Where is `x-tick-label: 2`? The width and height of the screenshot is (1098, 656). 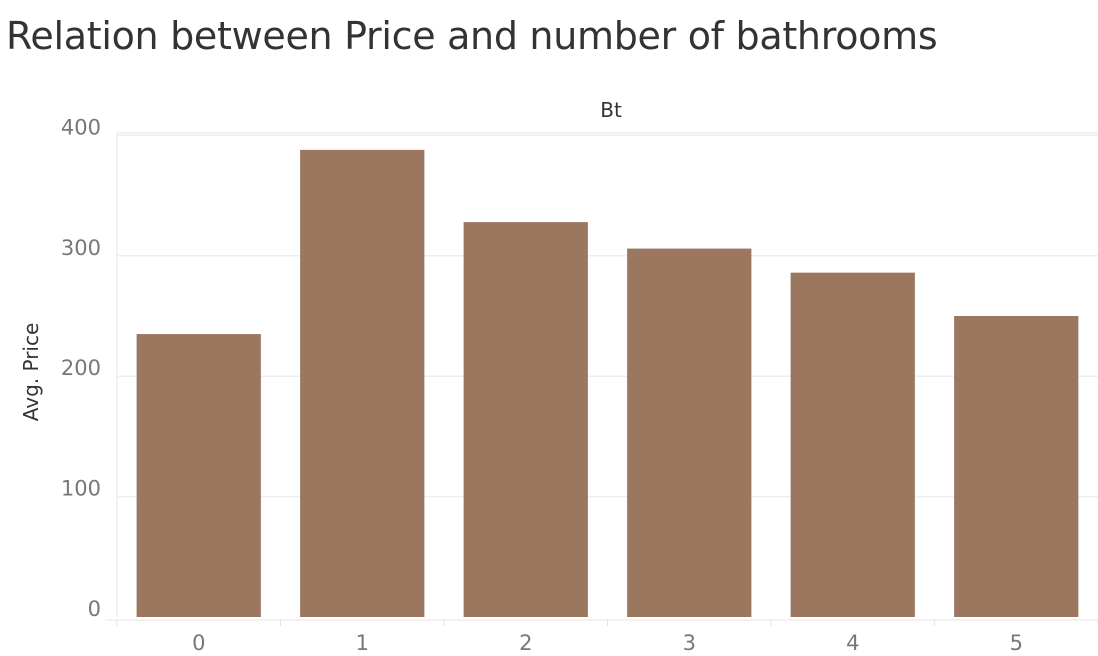
x-tick-label: 2 is located at coordinates (525, 643).